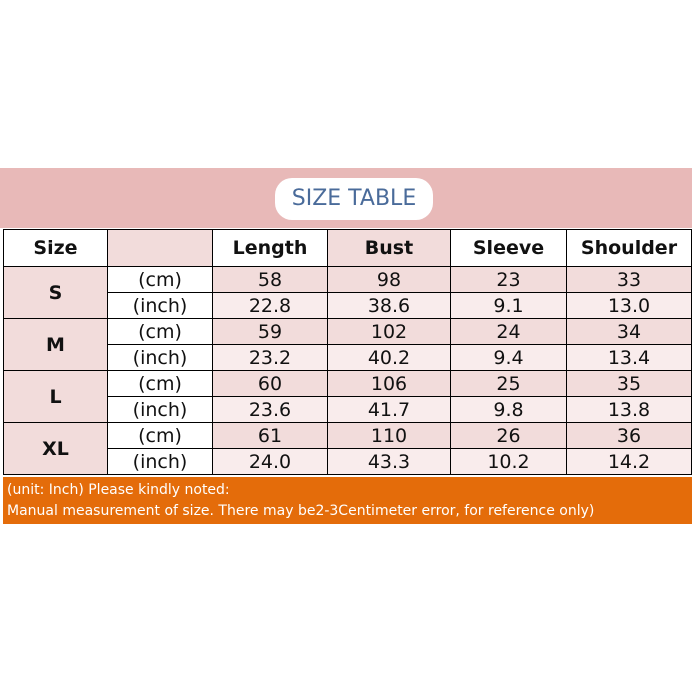  What do you see at coordinates (508, 409) in the screenshot?
I see `value-cell: 9.8` at bounding box center [508, 409].